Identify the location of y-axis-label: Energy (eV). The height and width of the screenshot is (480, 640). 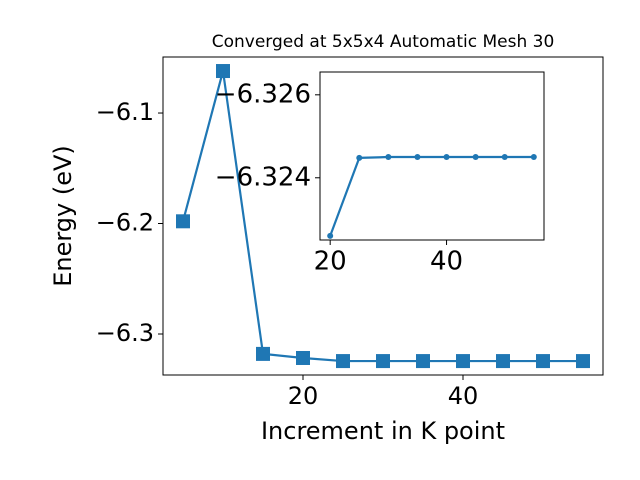
(63, 216).